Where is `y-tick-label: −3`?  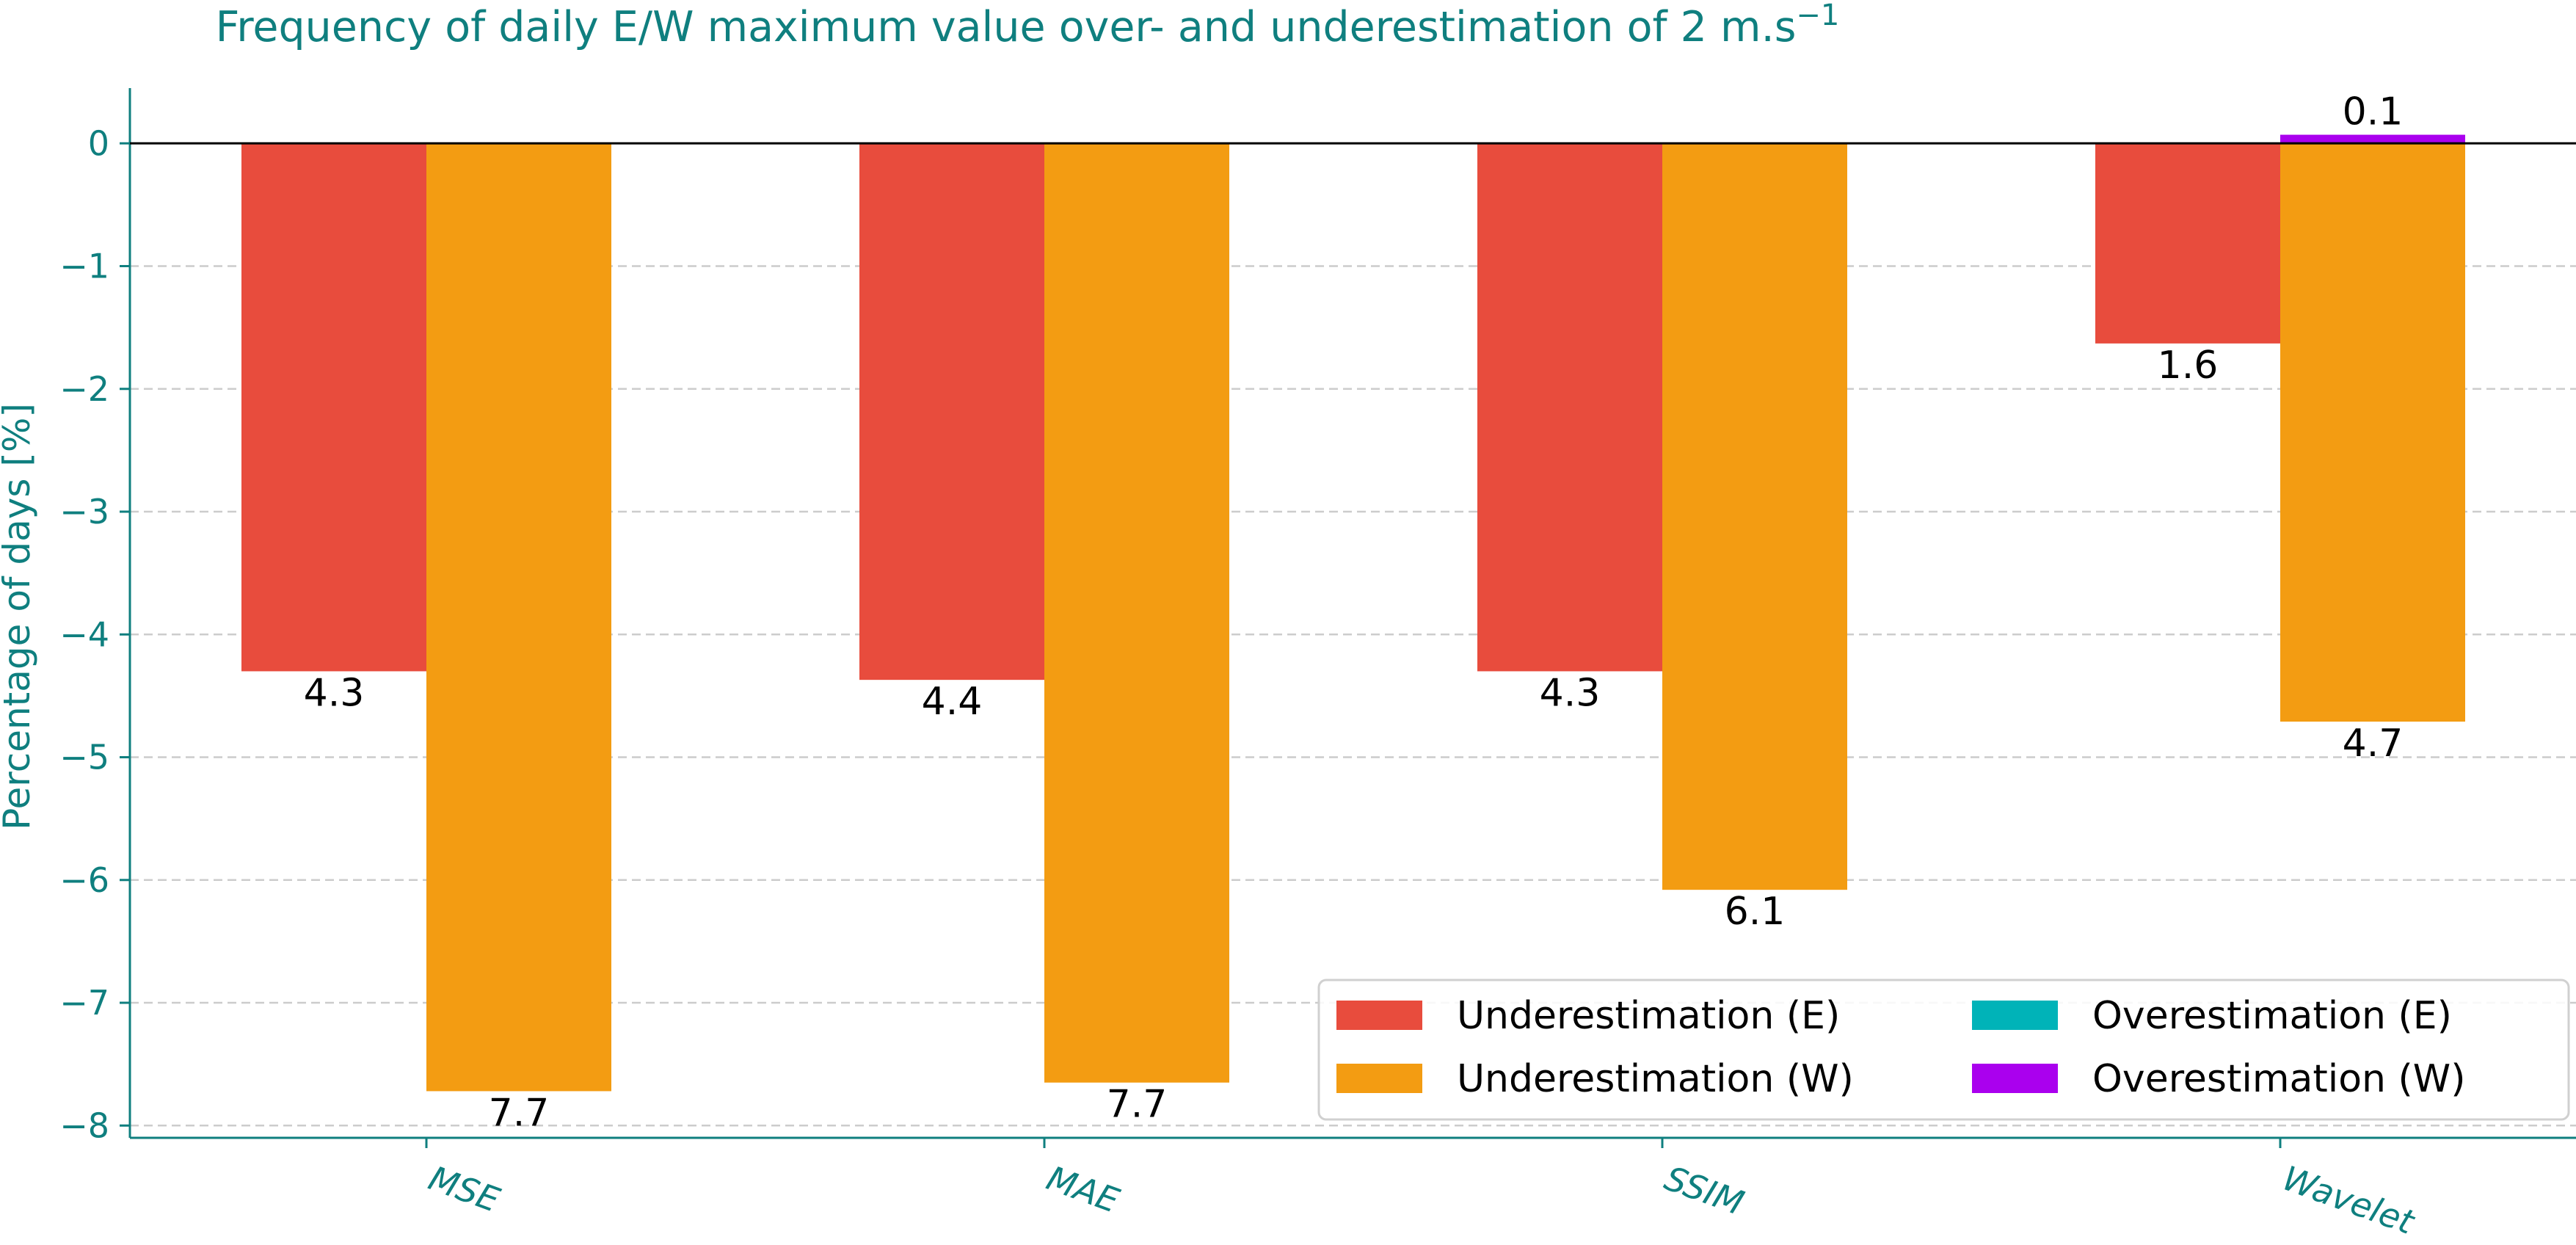 y-tick-label: −3 is located at coordinates (84, 511).